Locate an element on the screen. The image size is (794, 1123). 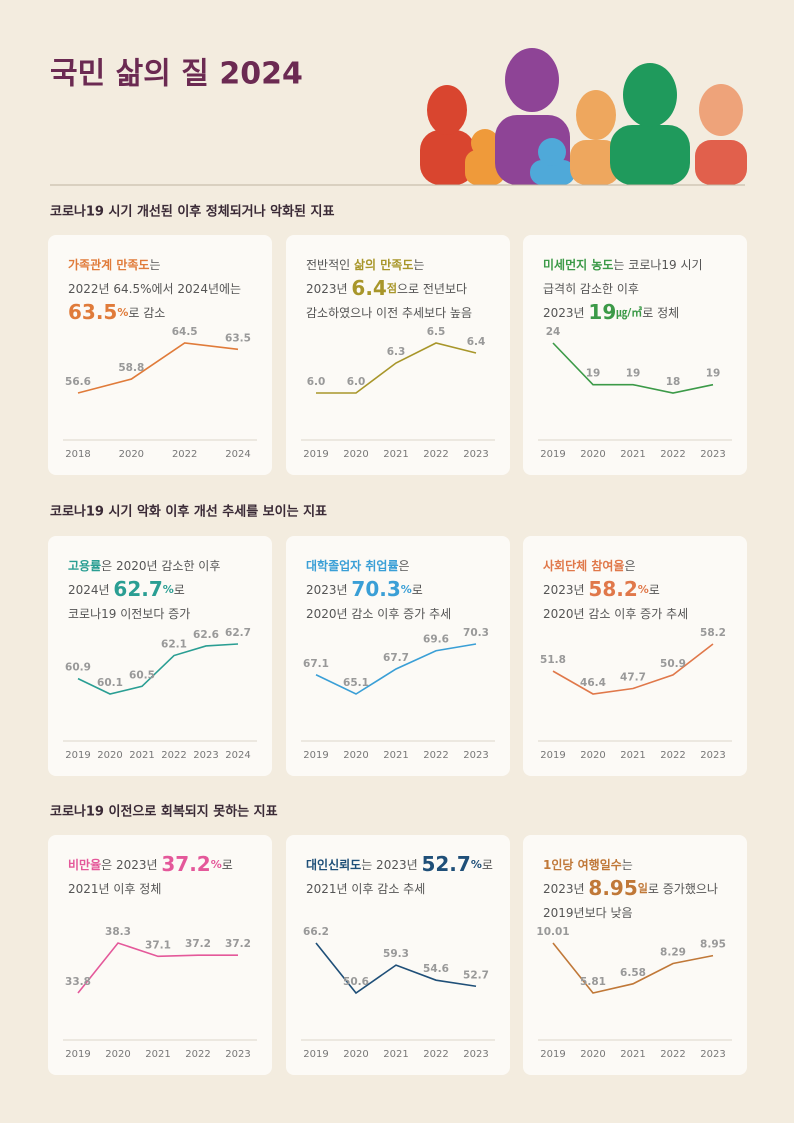
description-run: 점 is located at coordinates (392, 288).